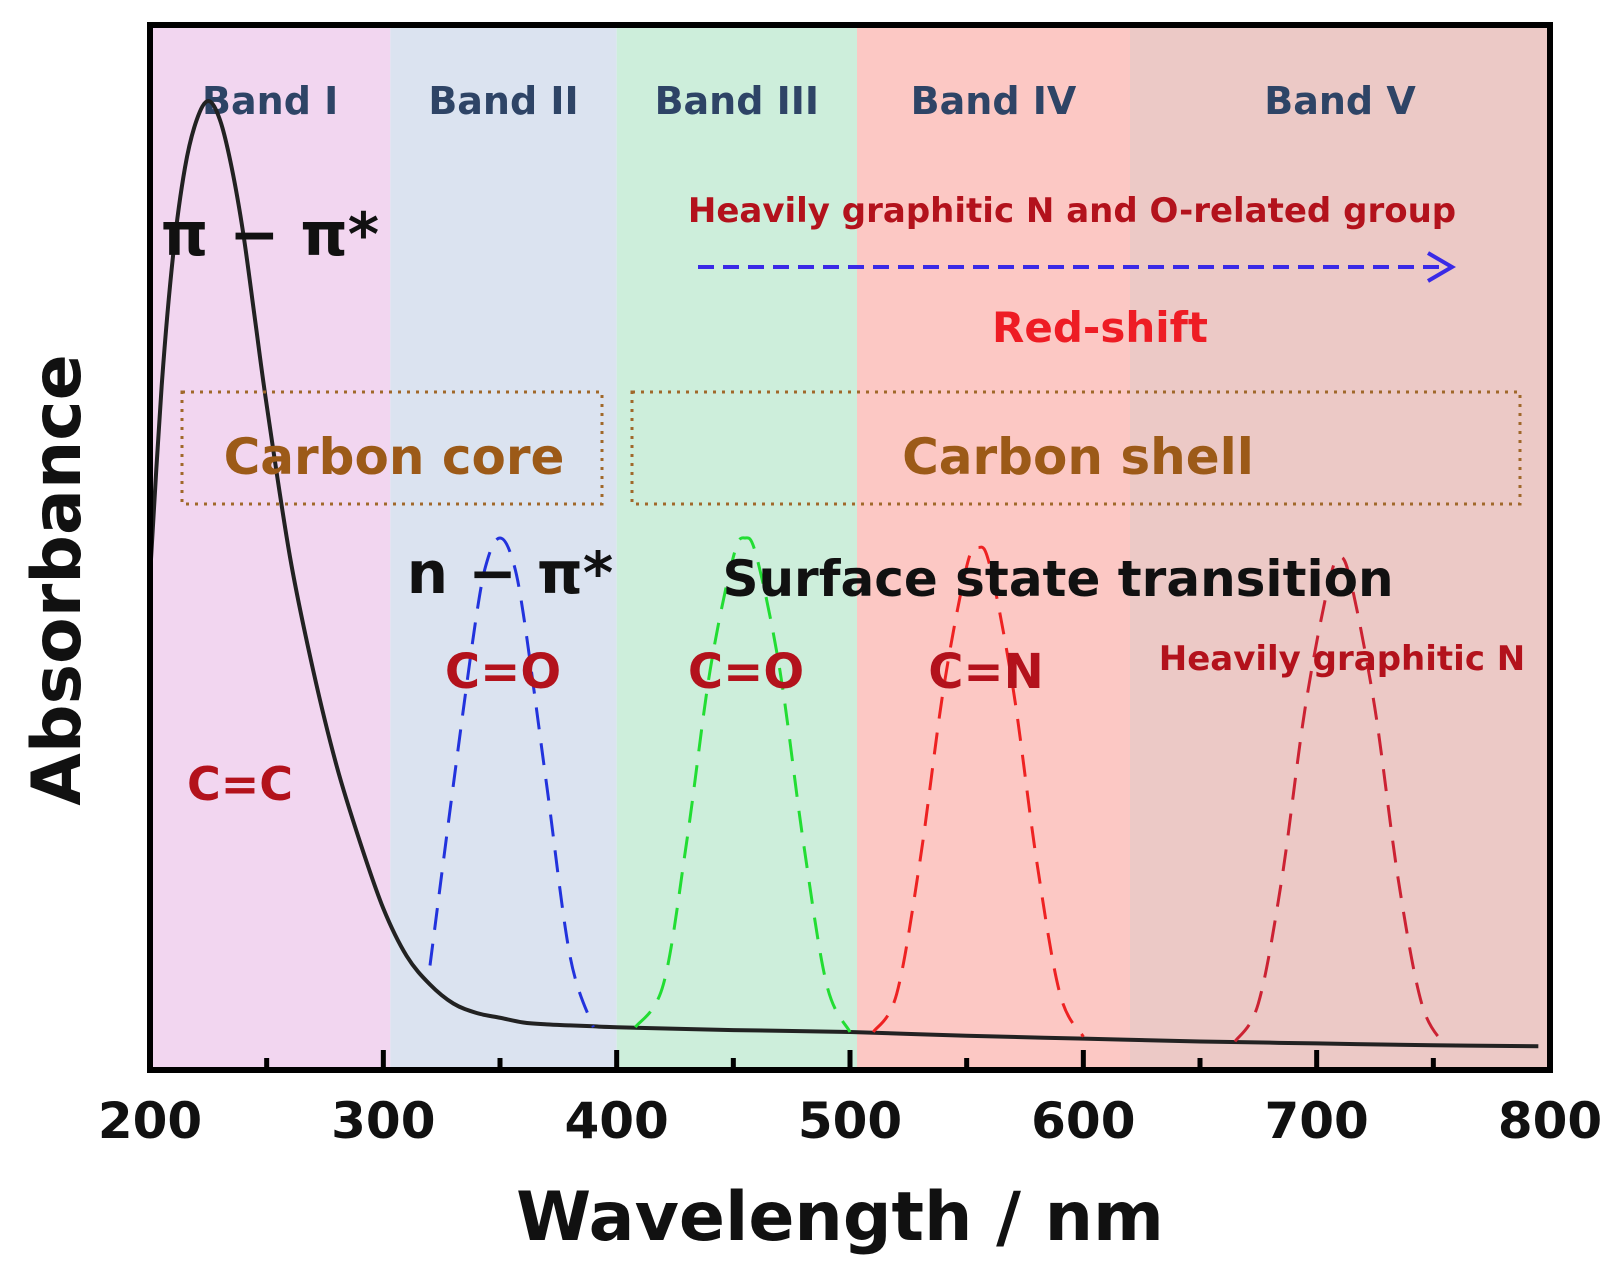 The image size is (1614, 1264). What do you see at coordinates (270, 101) in the screenshot?
I see `band-label-1: Band I` at bounding box center [270, 101].